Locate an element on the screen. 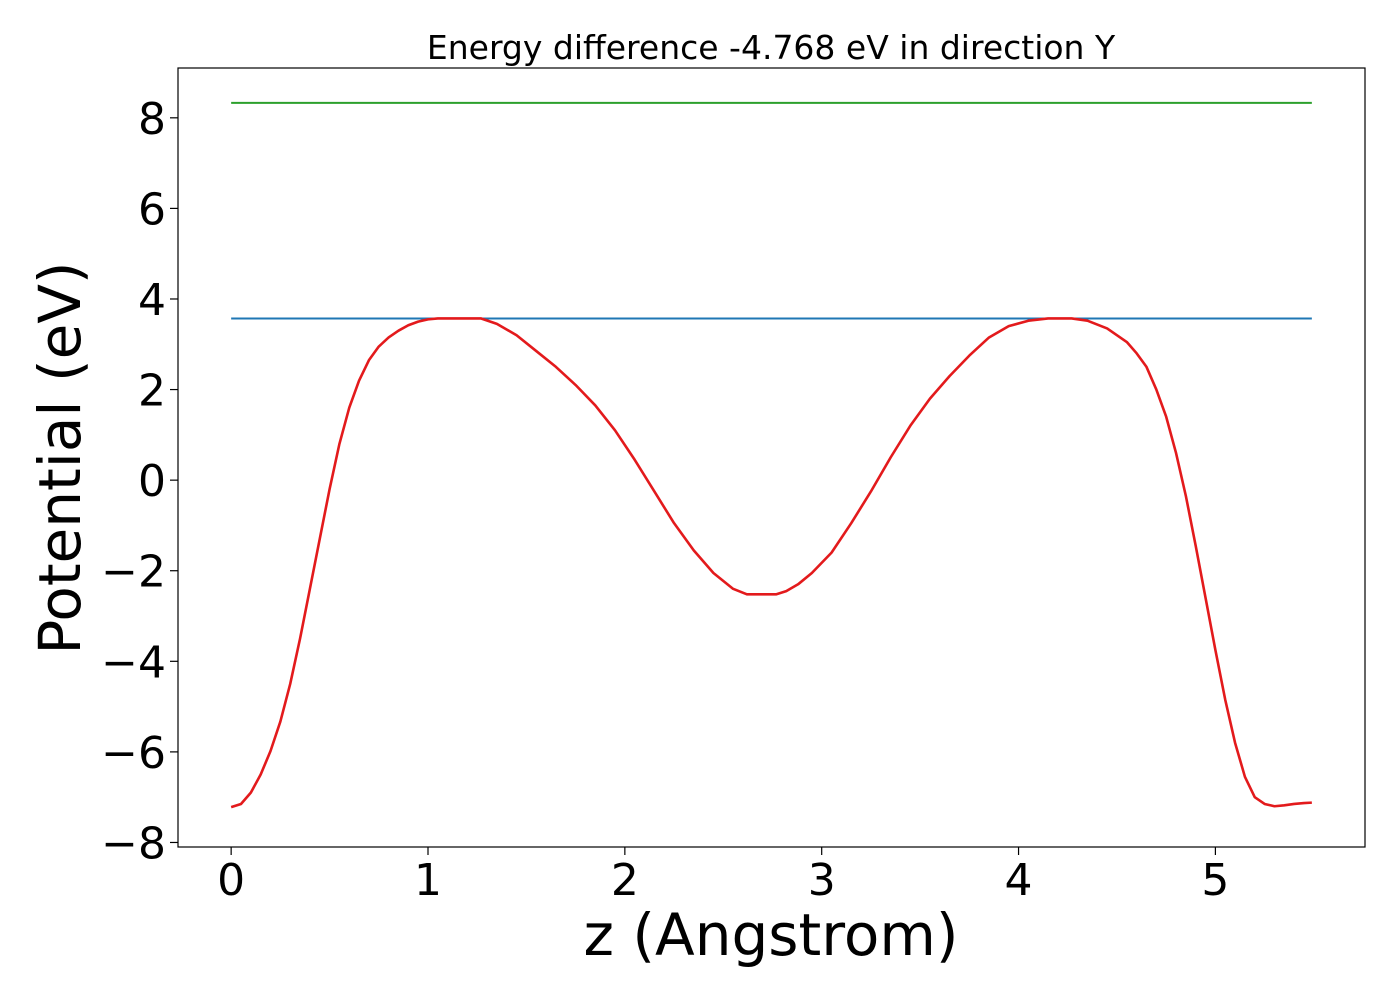 The image size is (1400, 1000). x-tick-label: 4 is located at coordinates (1019, 880).